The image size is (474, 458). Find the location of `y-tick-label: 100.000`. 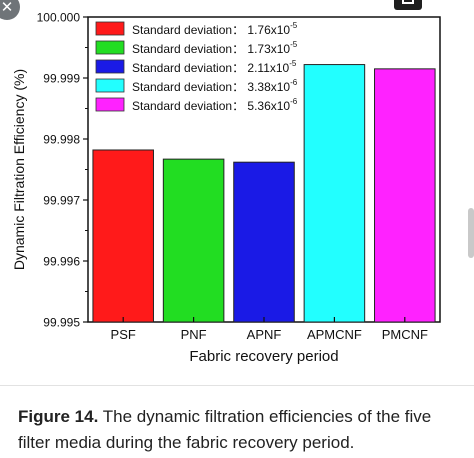

y-tick-label: 100.000 is located at coordinates (59, 18).